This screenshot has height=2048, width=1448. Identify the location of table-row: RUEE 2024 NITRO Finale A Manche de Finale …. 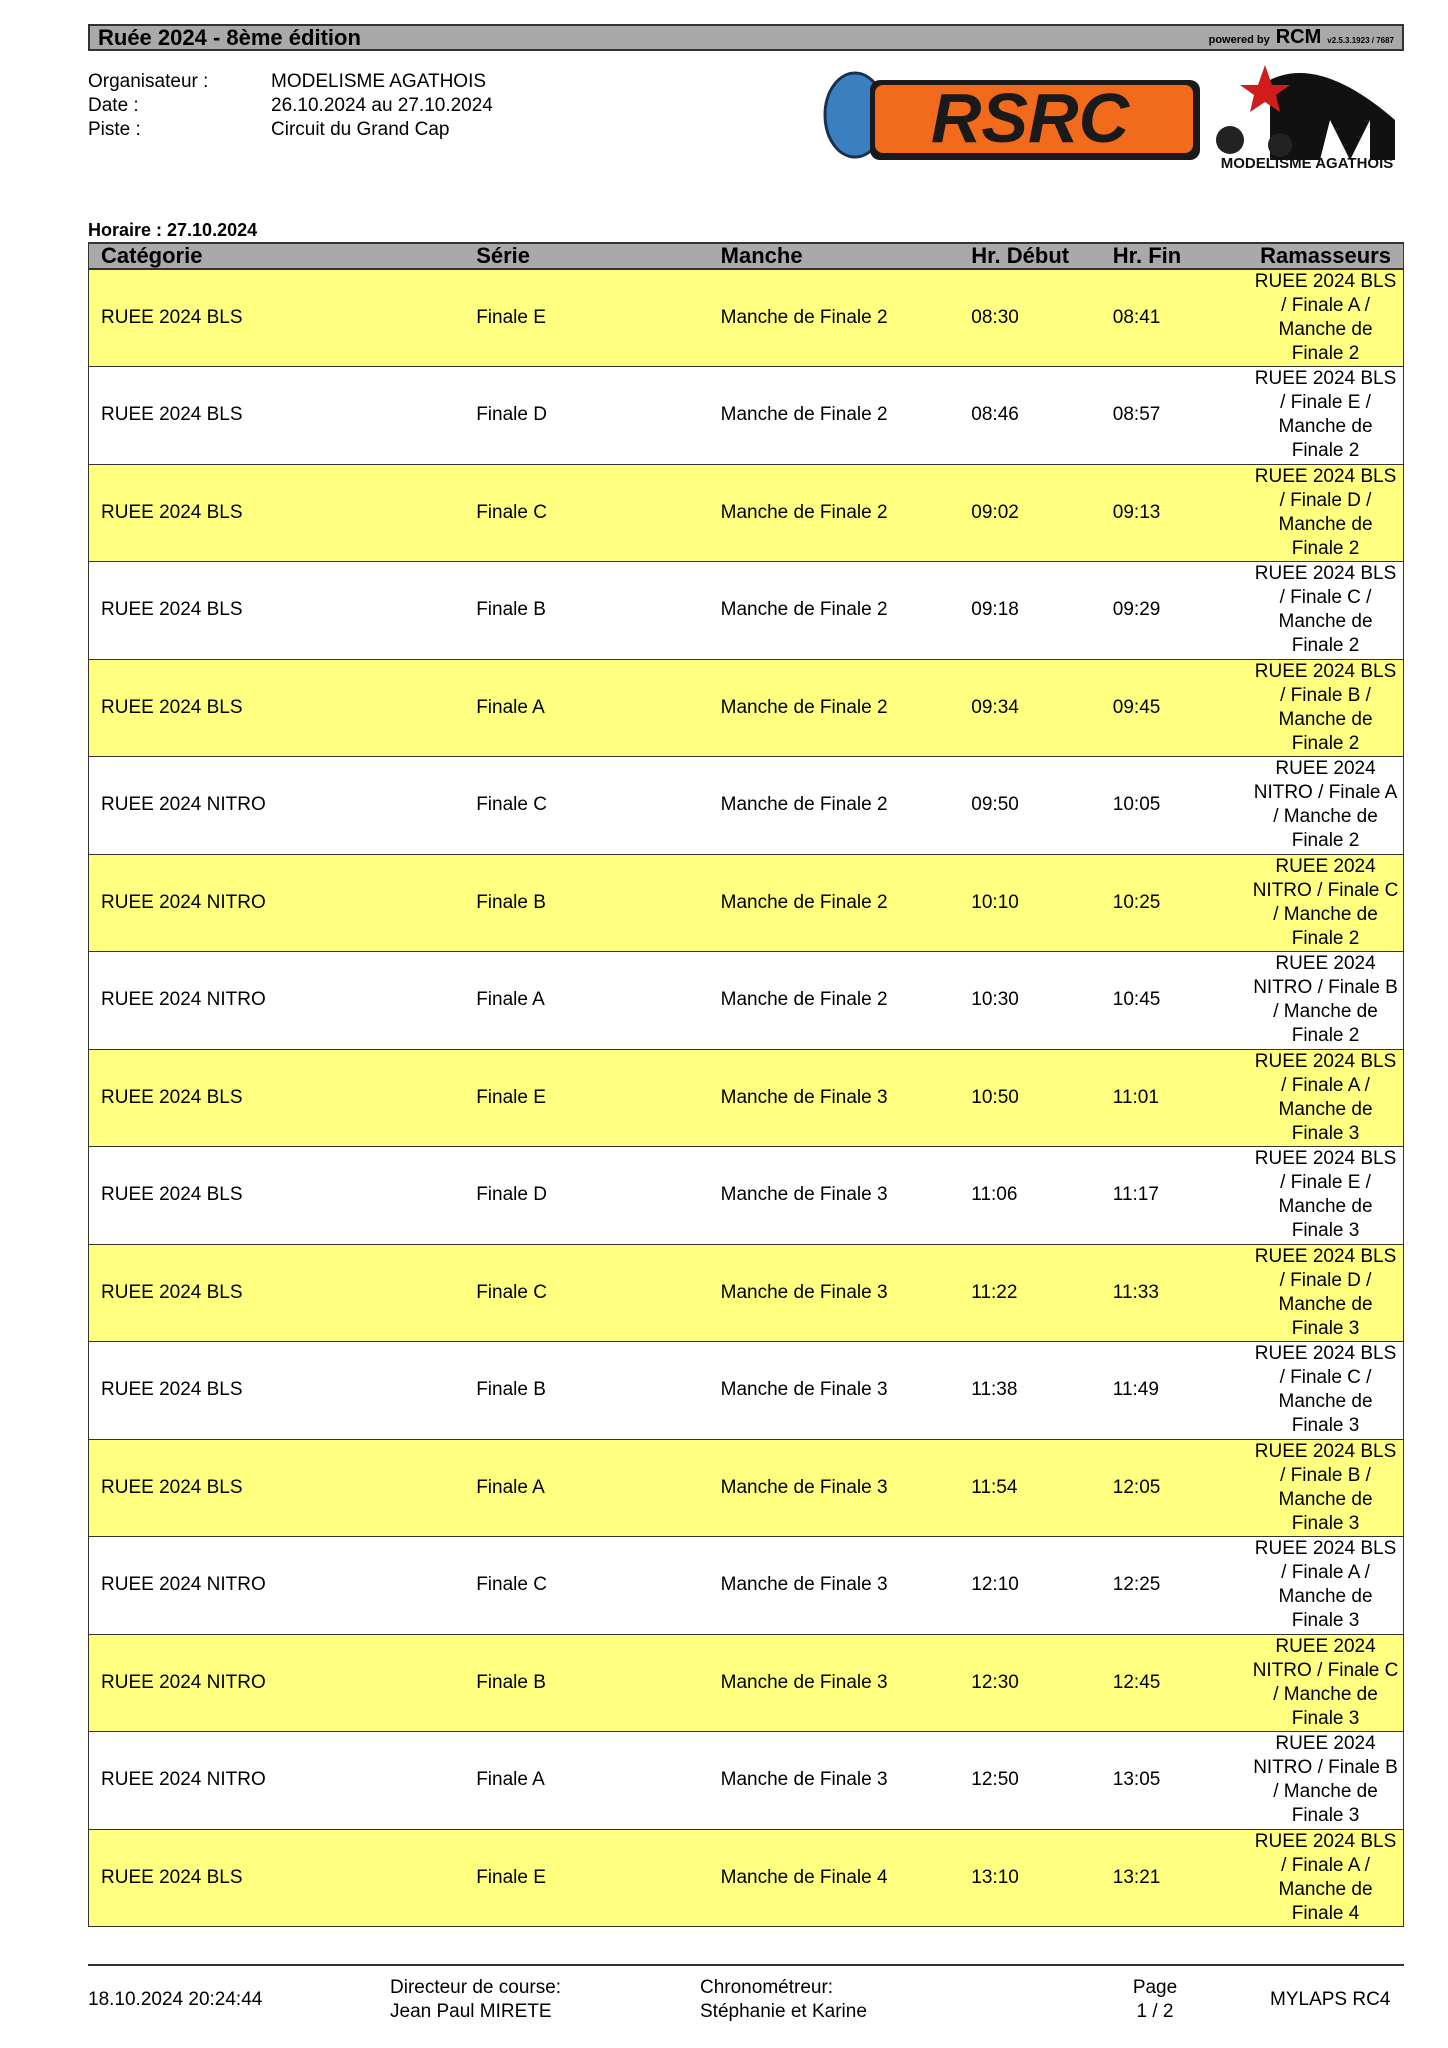
(746, 1000).